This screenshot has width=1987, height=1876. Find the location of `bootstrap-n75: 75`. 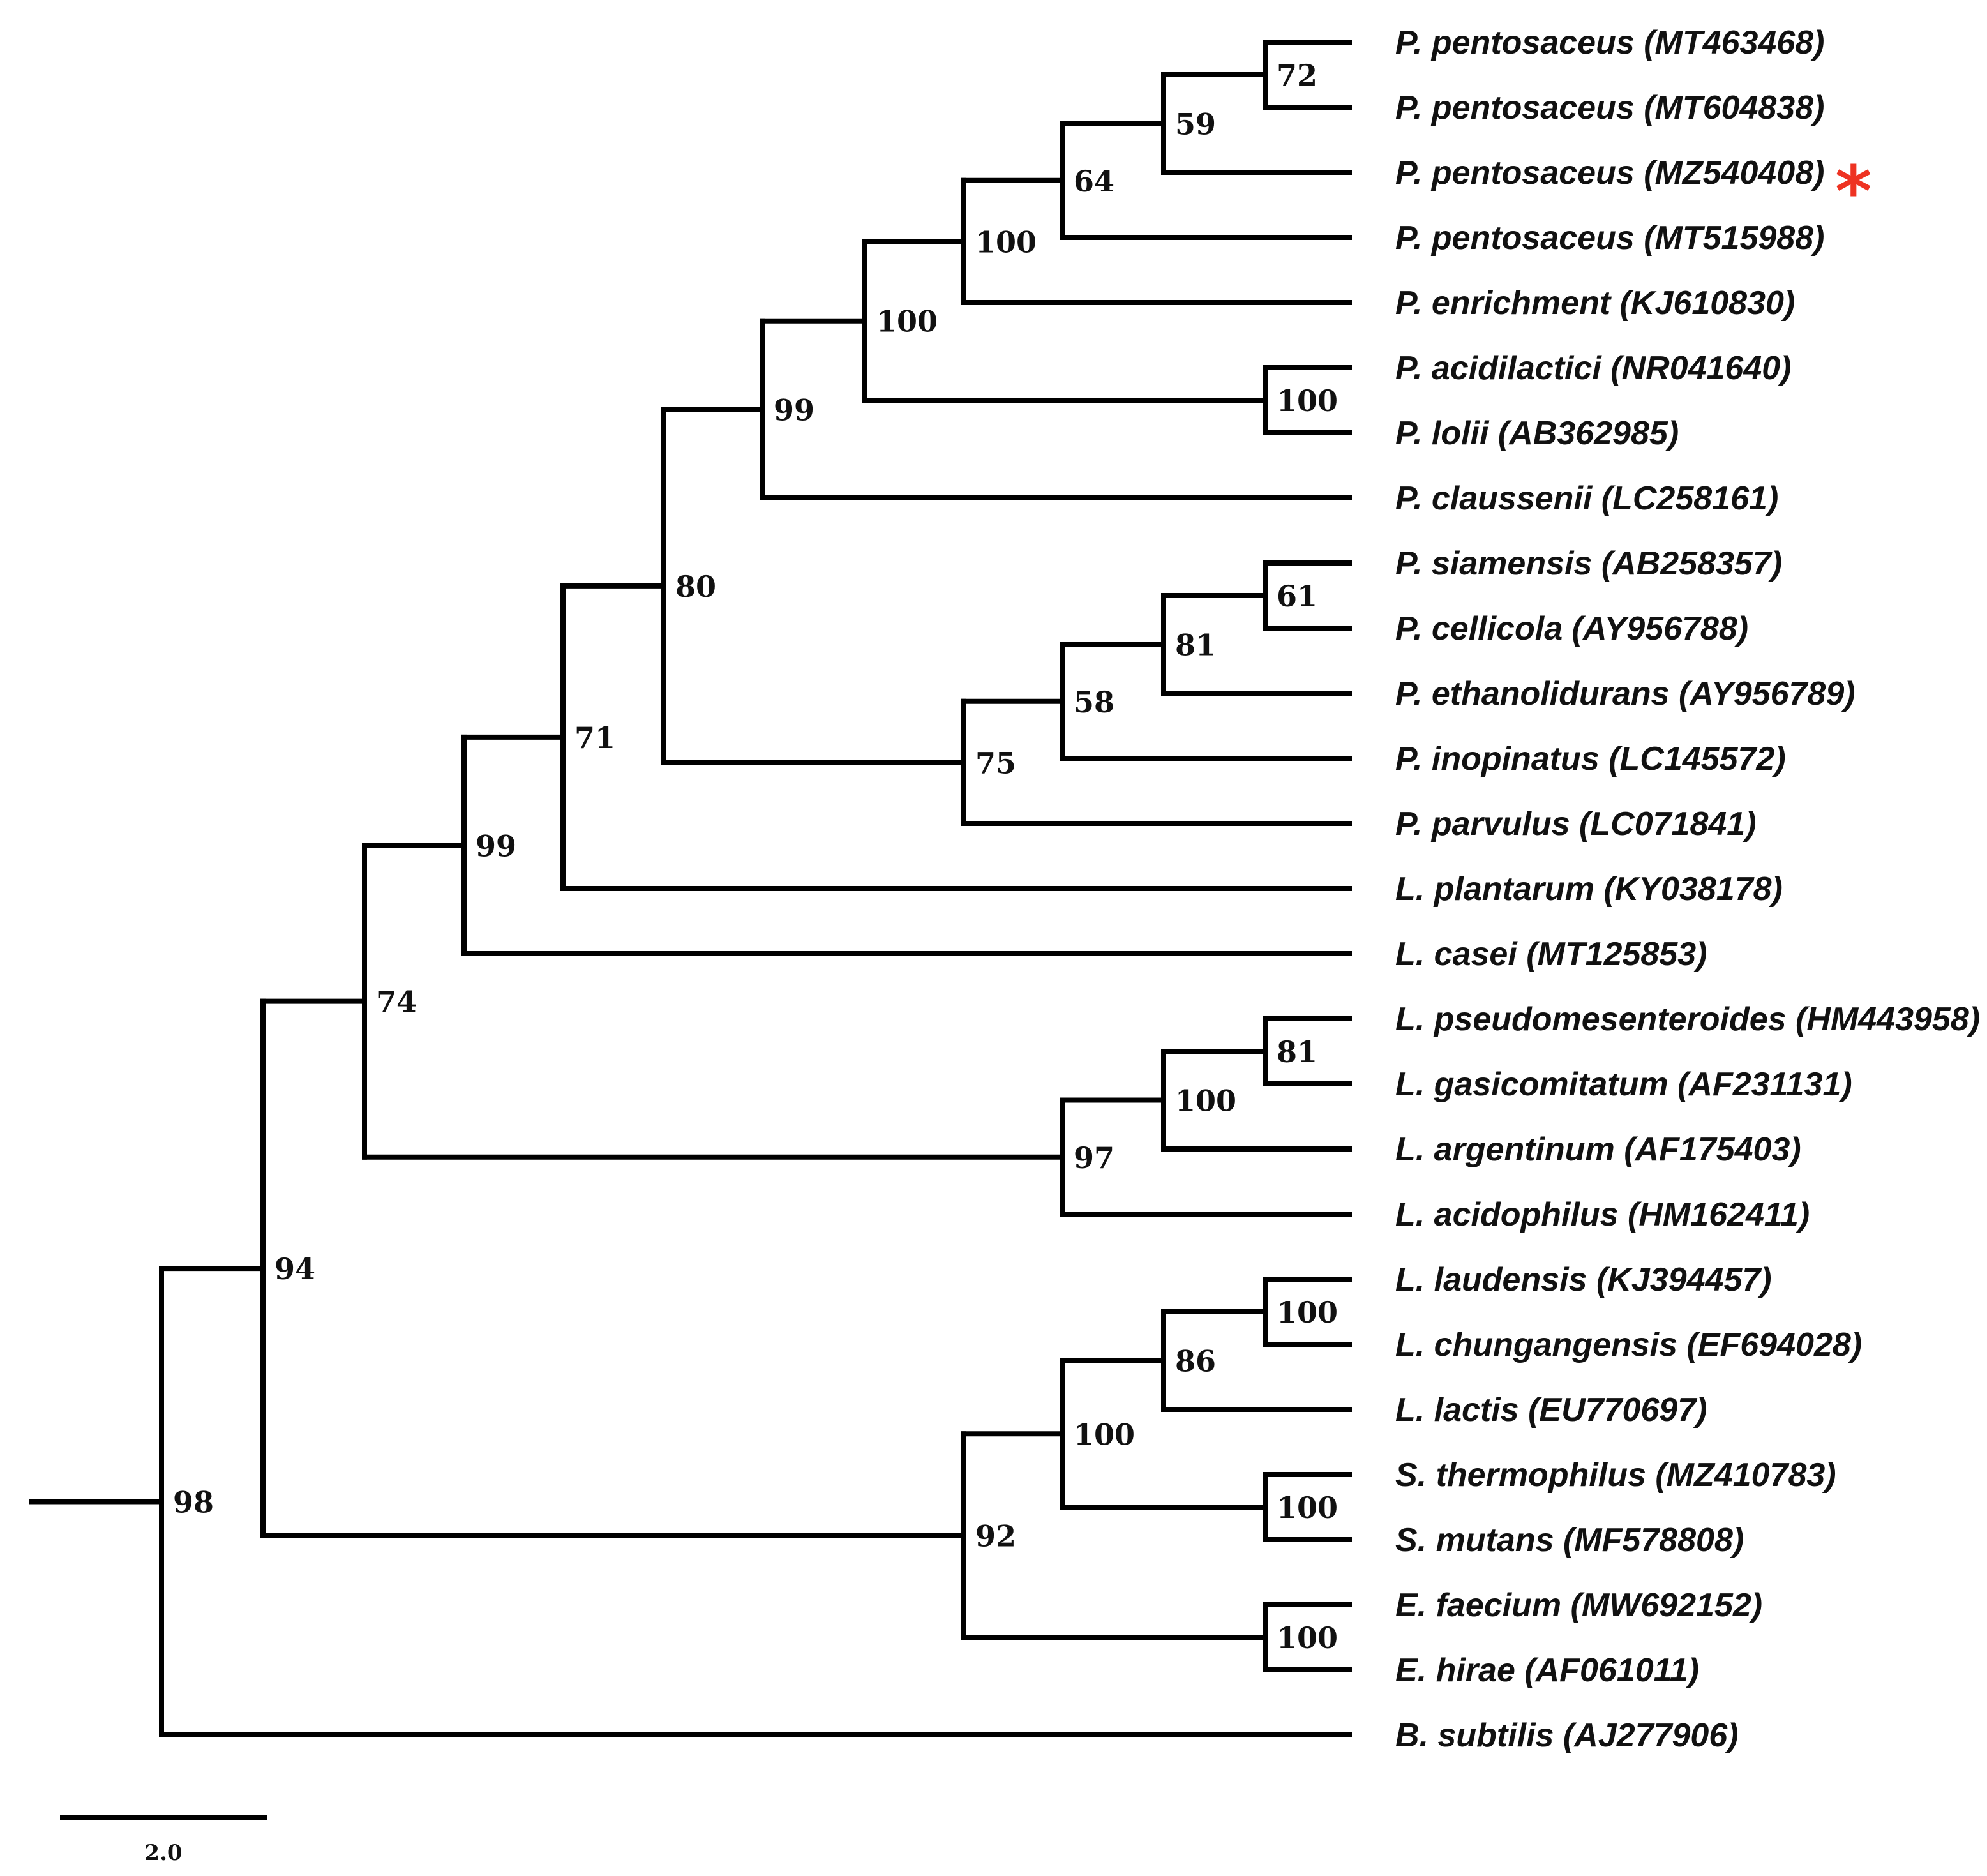

bootstrap-n75: 75 is located at coordinates (995, 763).